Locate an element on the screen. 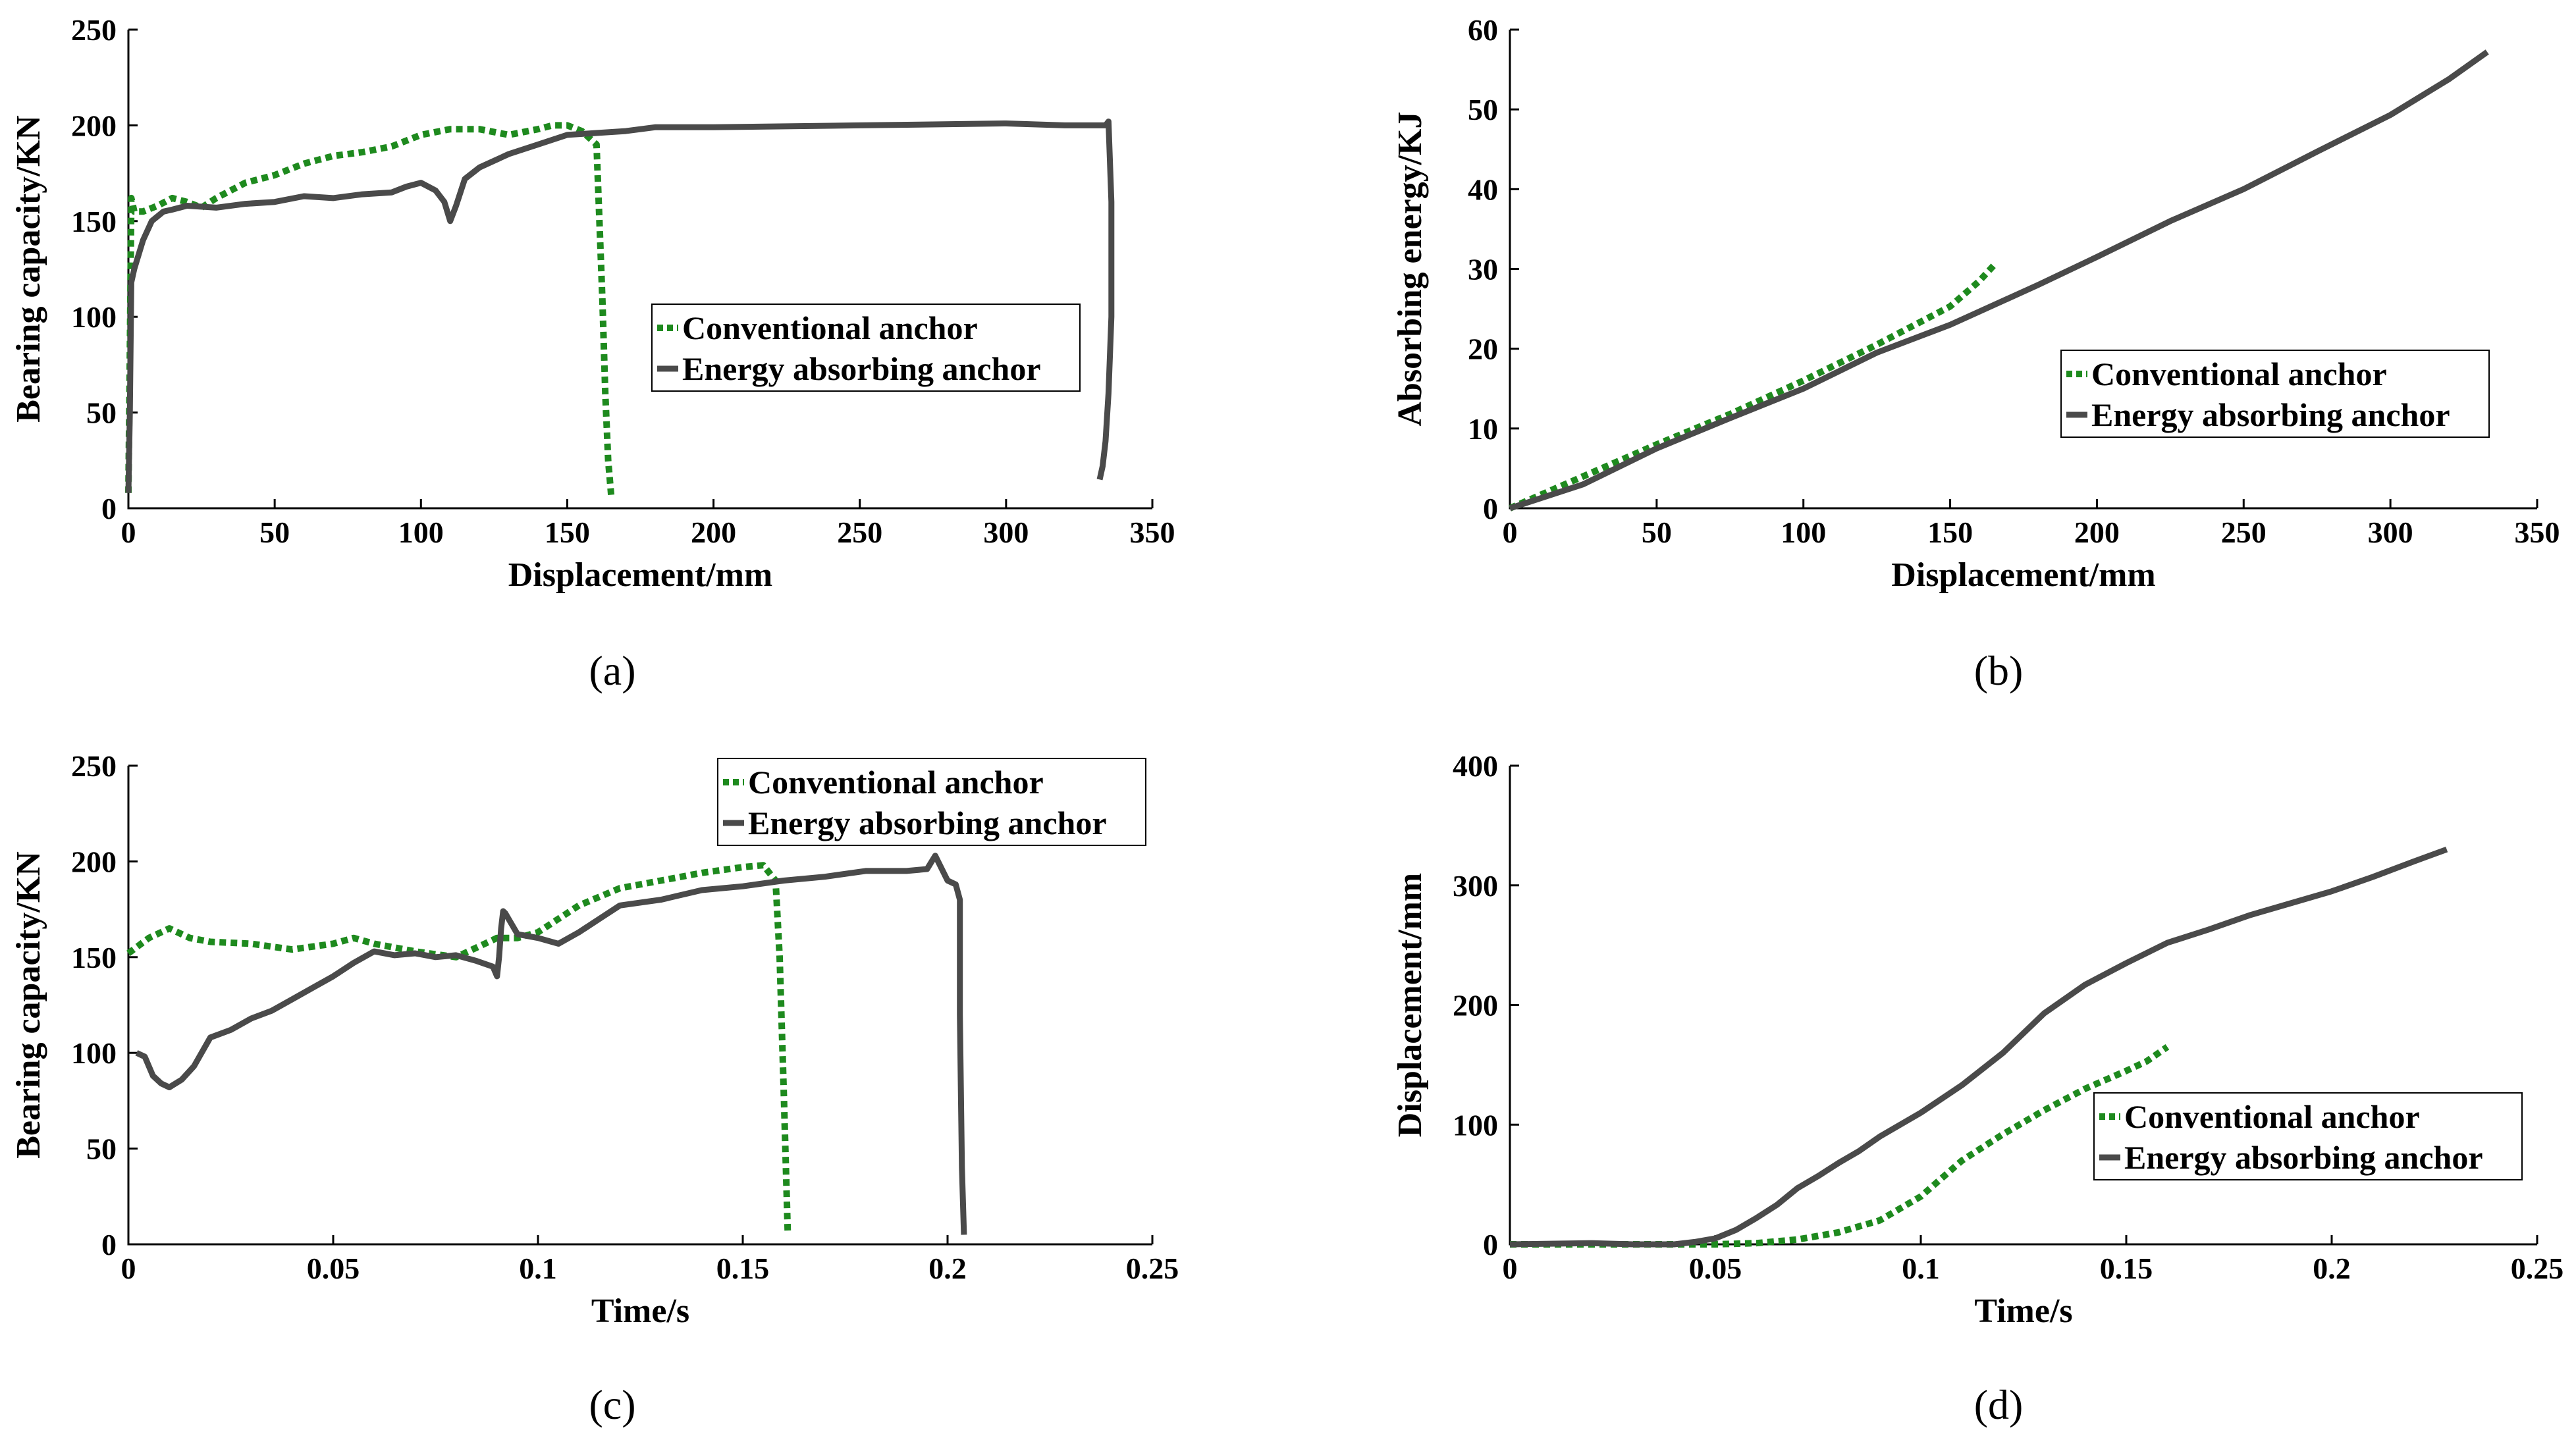 Image resolution: width=2576 pixels, height=1455 pixels. y-tick-label: 40 is located at coordinates (1483, 189).